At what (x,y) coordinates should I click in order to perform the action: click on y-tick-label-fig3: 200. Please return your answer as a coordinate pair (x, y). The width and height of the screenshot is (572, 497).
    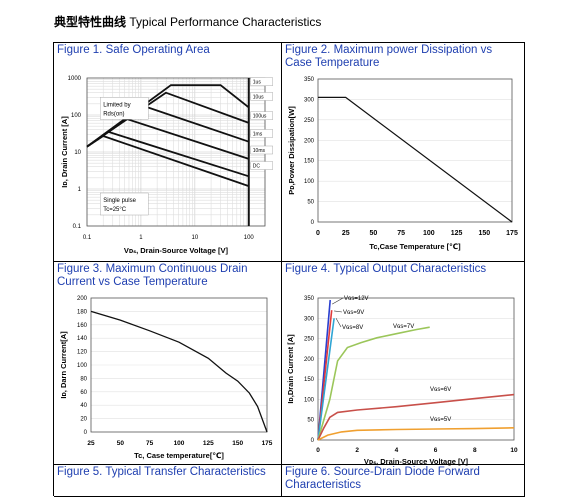
    Looking at the image, I should click on (82, 299).